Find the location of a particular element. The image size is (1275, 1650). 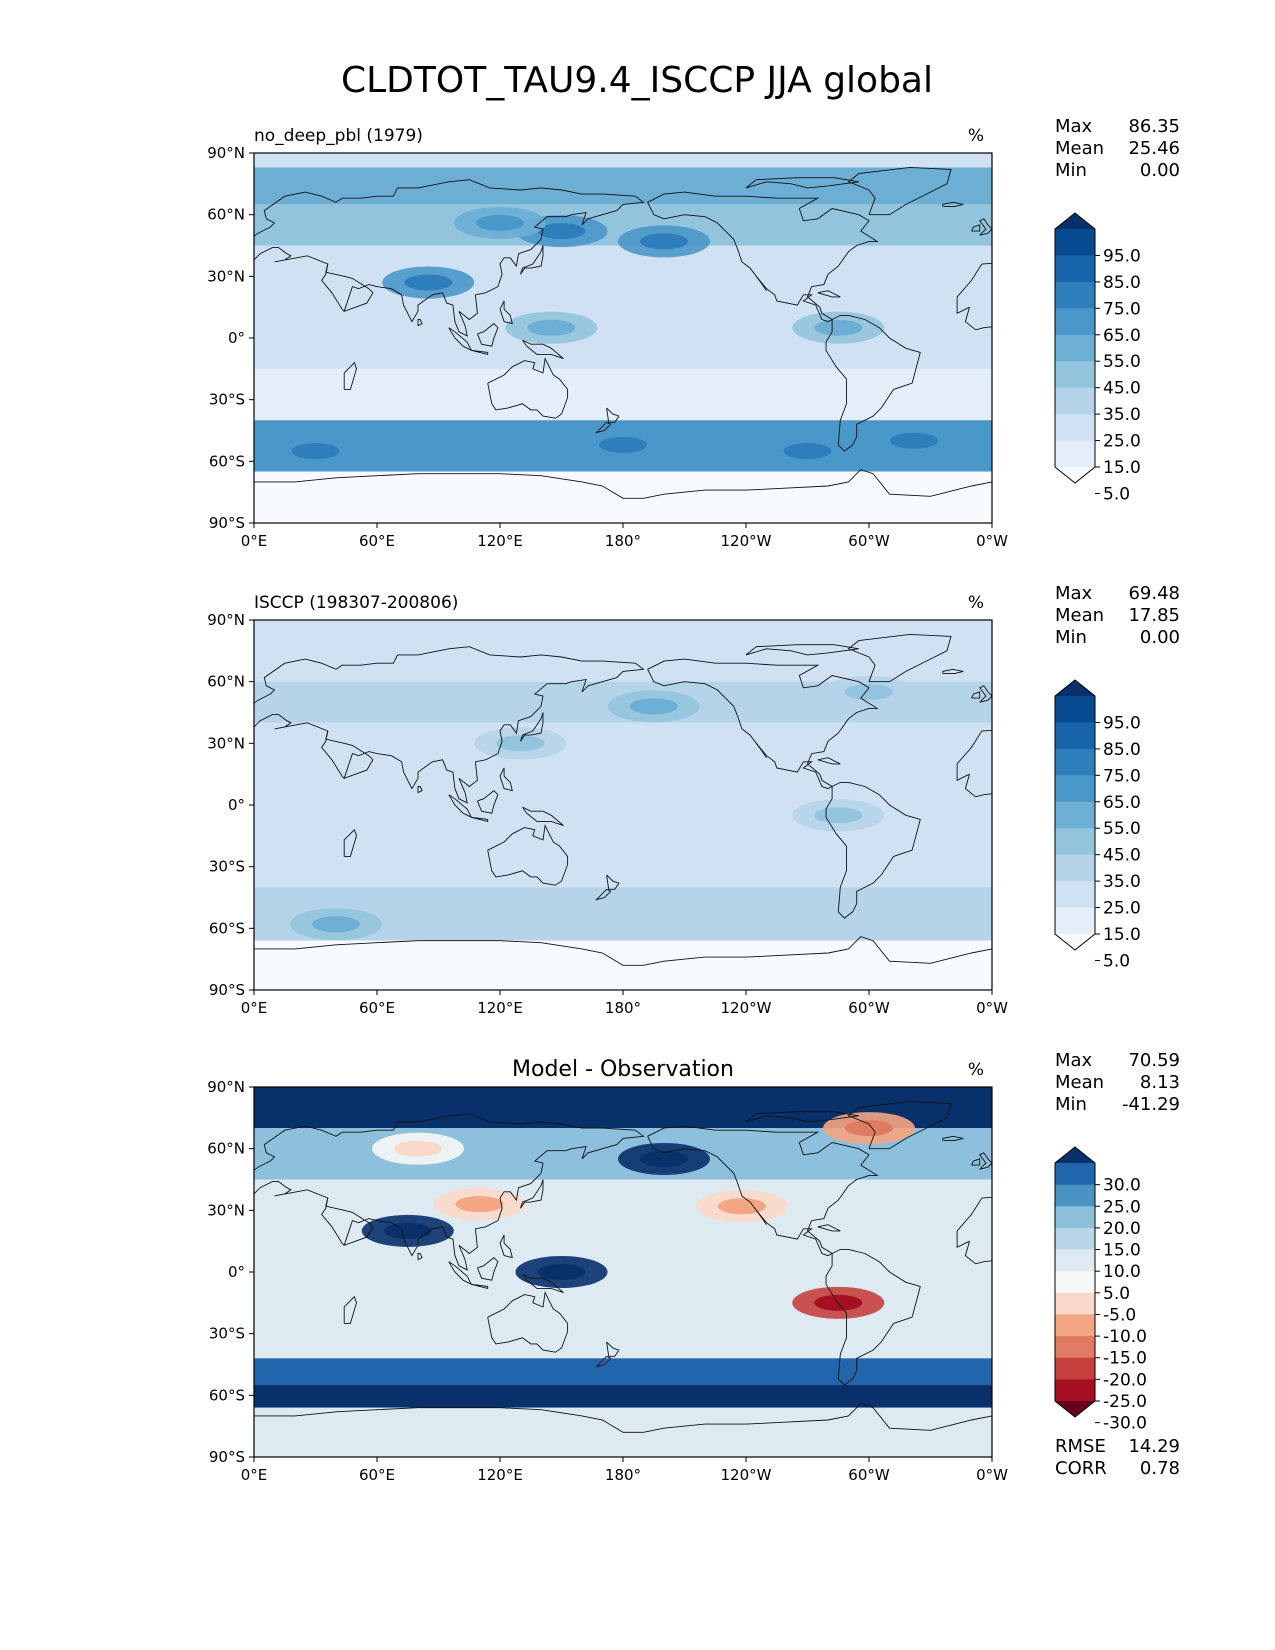

stat-value-mean: 17.85 is located at coordinates (1154, 615).